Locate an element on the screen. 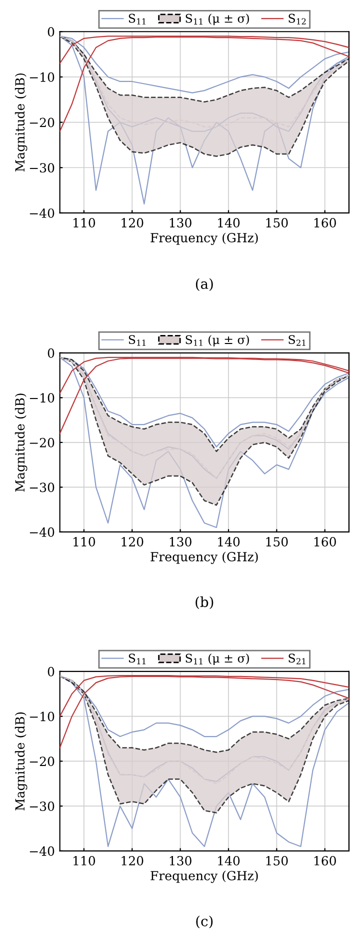 The image size is (350, 930). text: (a) is located at coordinates (204, 284).